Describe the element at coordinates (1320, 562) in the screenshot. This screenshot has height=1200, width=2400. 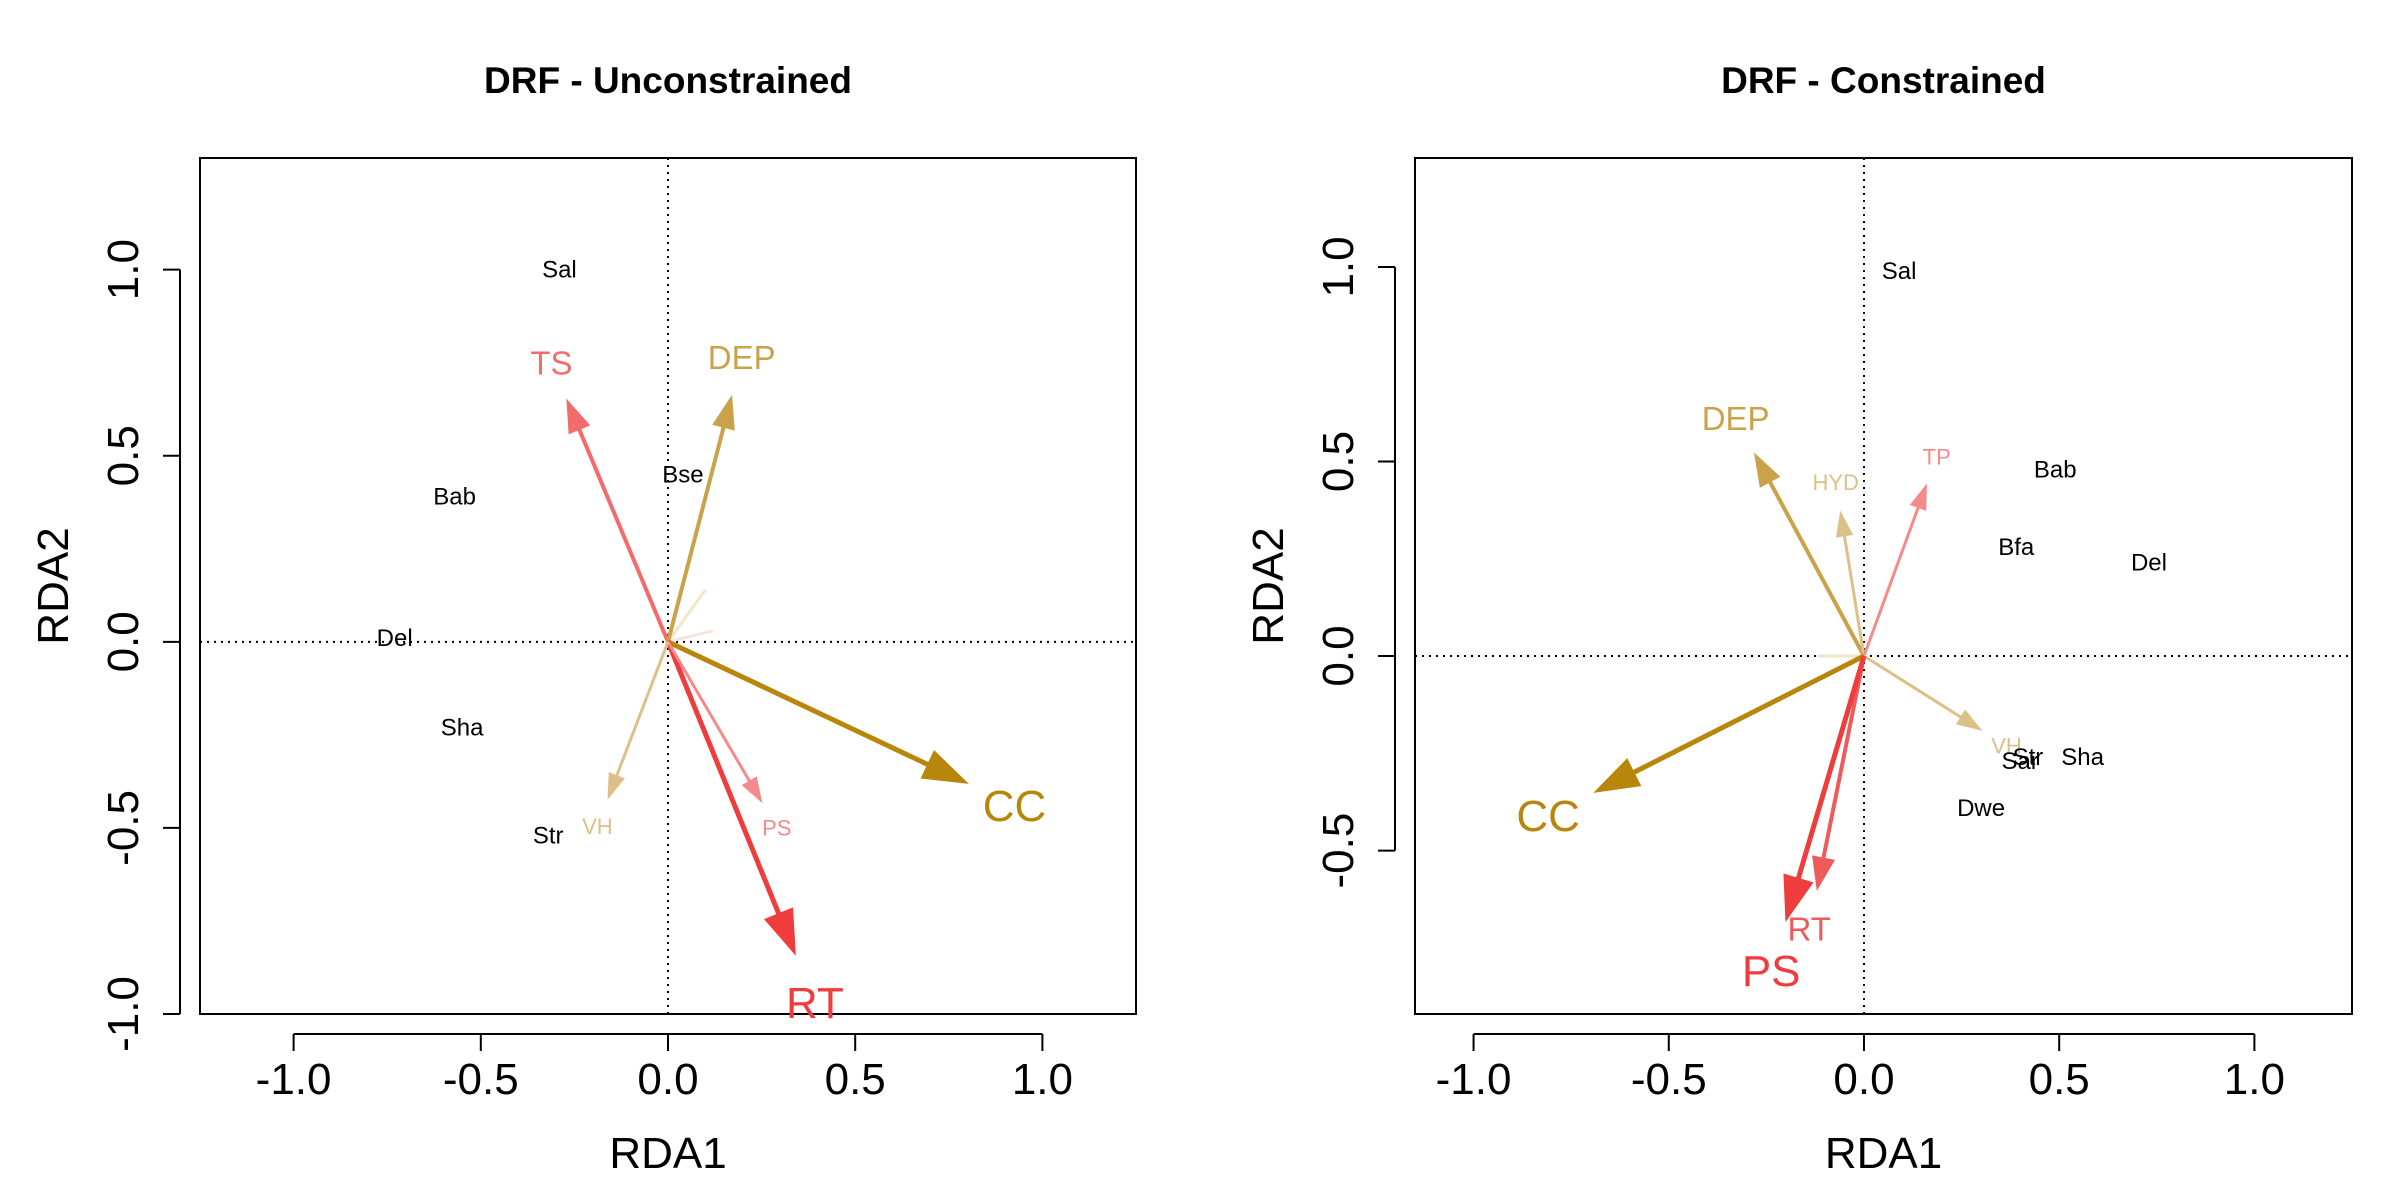
I see `y-axis: -0.5 0.0 0.5 1.0 RDA2` at that location.